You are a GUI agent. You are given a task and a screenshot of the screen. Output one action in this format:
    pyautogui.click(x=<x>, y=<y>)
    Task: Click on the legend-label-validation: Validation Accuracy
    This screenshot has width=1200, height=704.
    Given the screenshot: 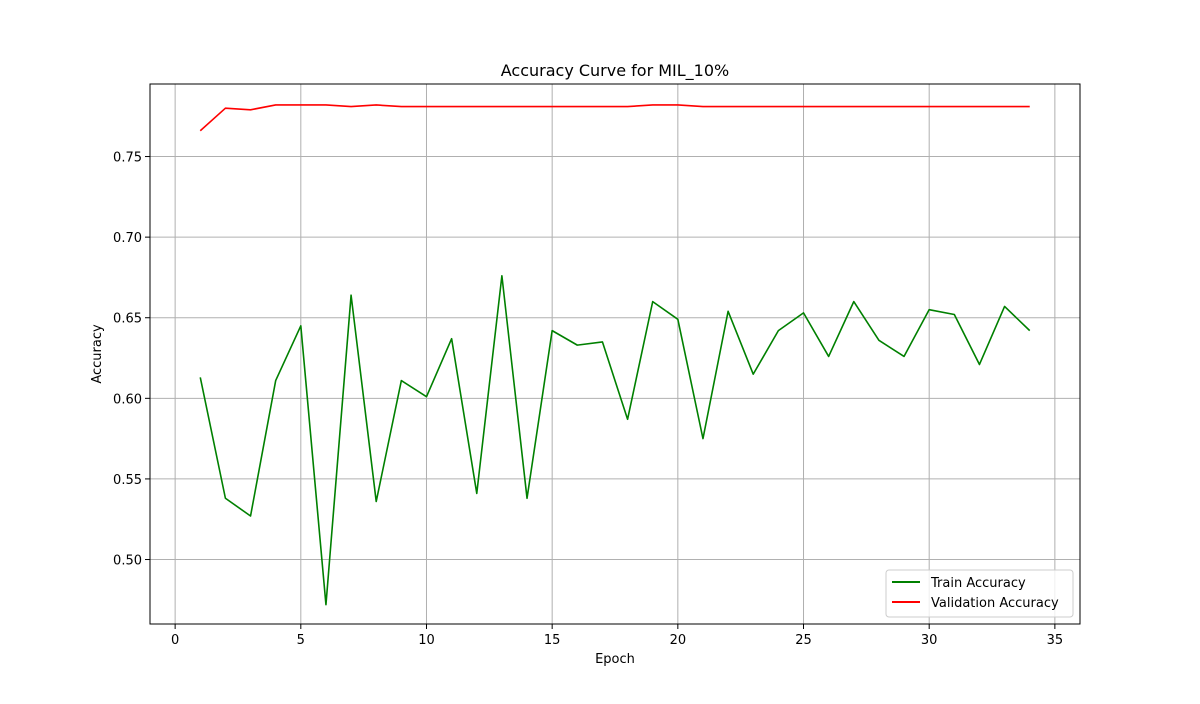 What is the action you would take?
    pyautogui.click(x=995, y=603)
    